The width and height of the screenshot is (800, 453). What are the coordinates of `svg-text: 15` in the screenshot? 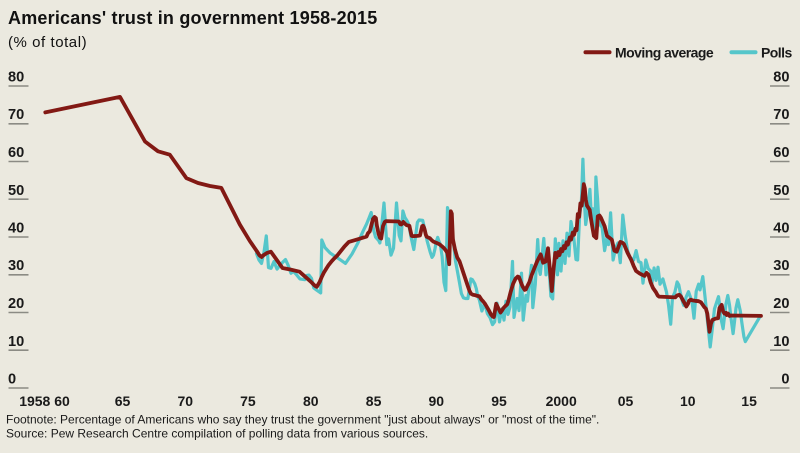 It's located at (749, 401).